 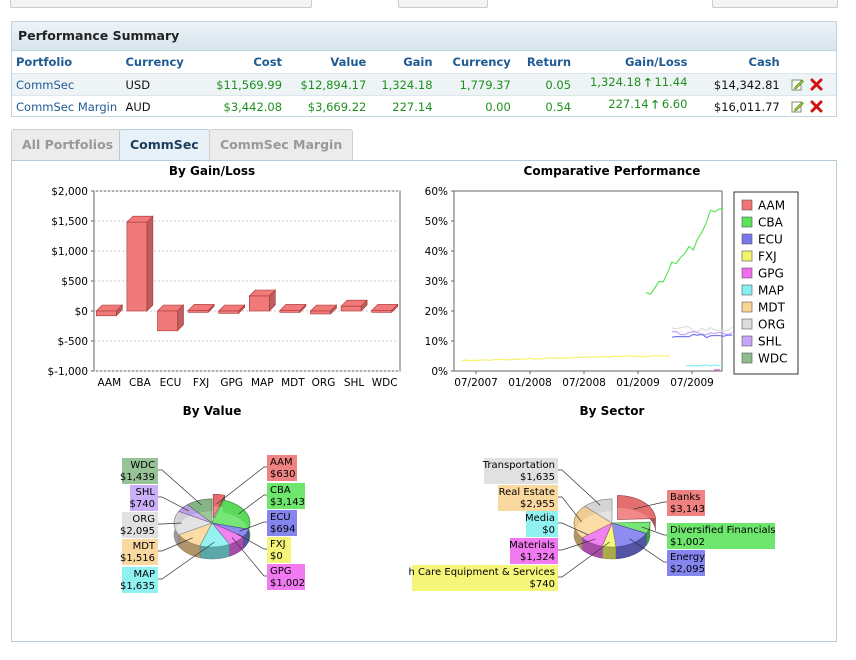 I want to click on pie-label-name: Transportation, so click(x=518, y=465).